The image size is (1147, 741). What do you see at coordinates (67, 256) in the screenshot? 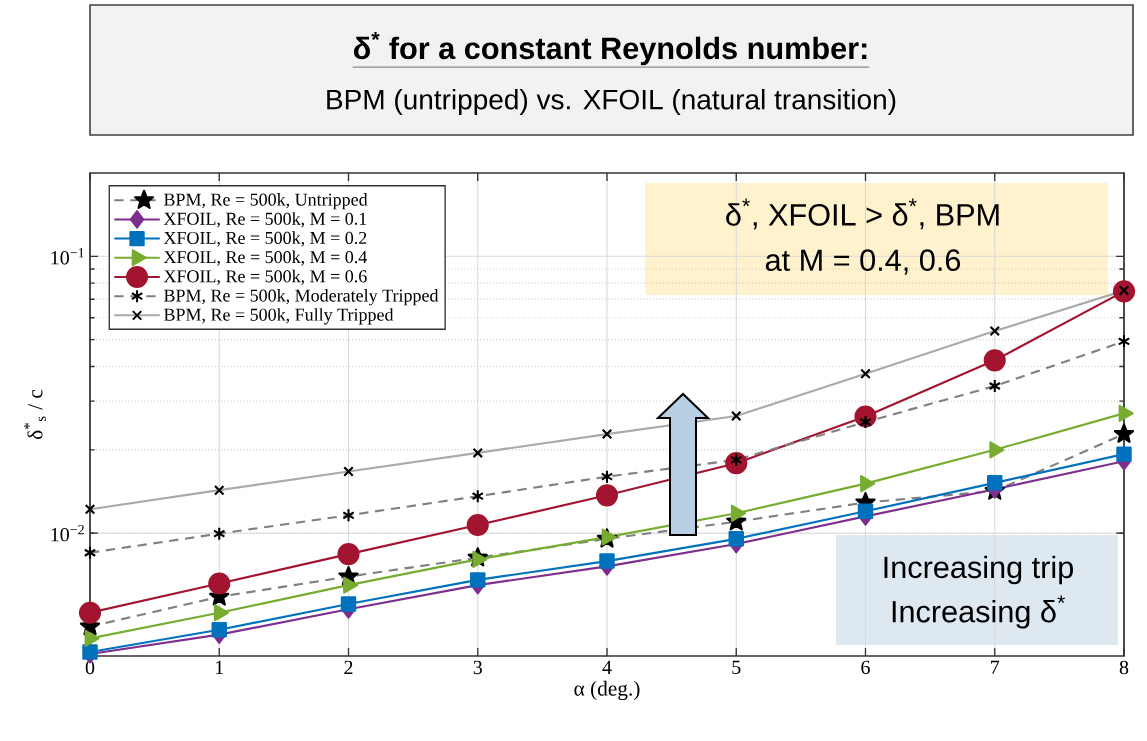
I see `y-tick-label: 10$^{−1}$` at bounding box center [67, 256].